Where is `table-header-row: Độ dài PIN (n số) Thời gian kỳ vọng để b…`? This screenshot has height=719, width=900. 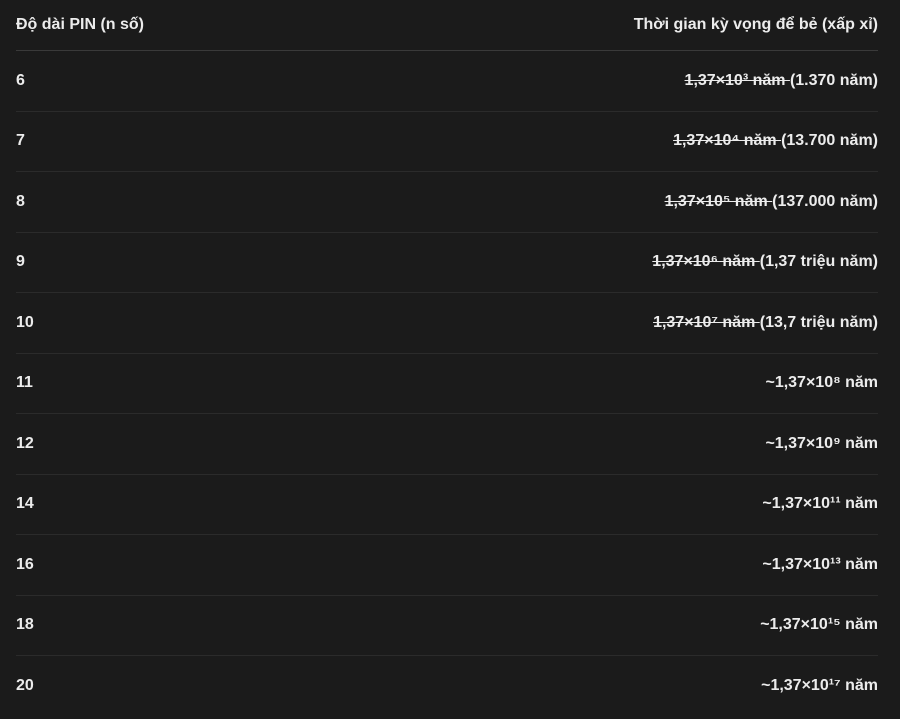 table-header-row: Độ dài PIN (n số) Thời gian kỳ vọng để b… is located at coordinates (447, 25).